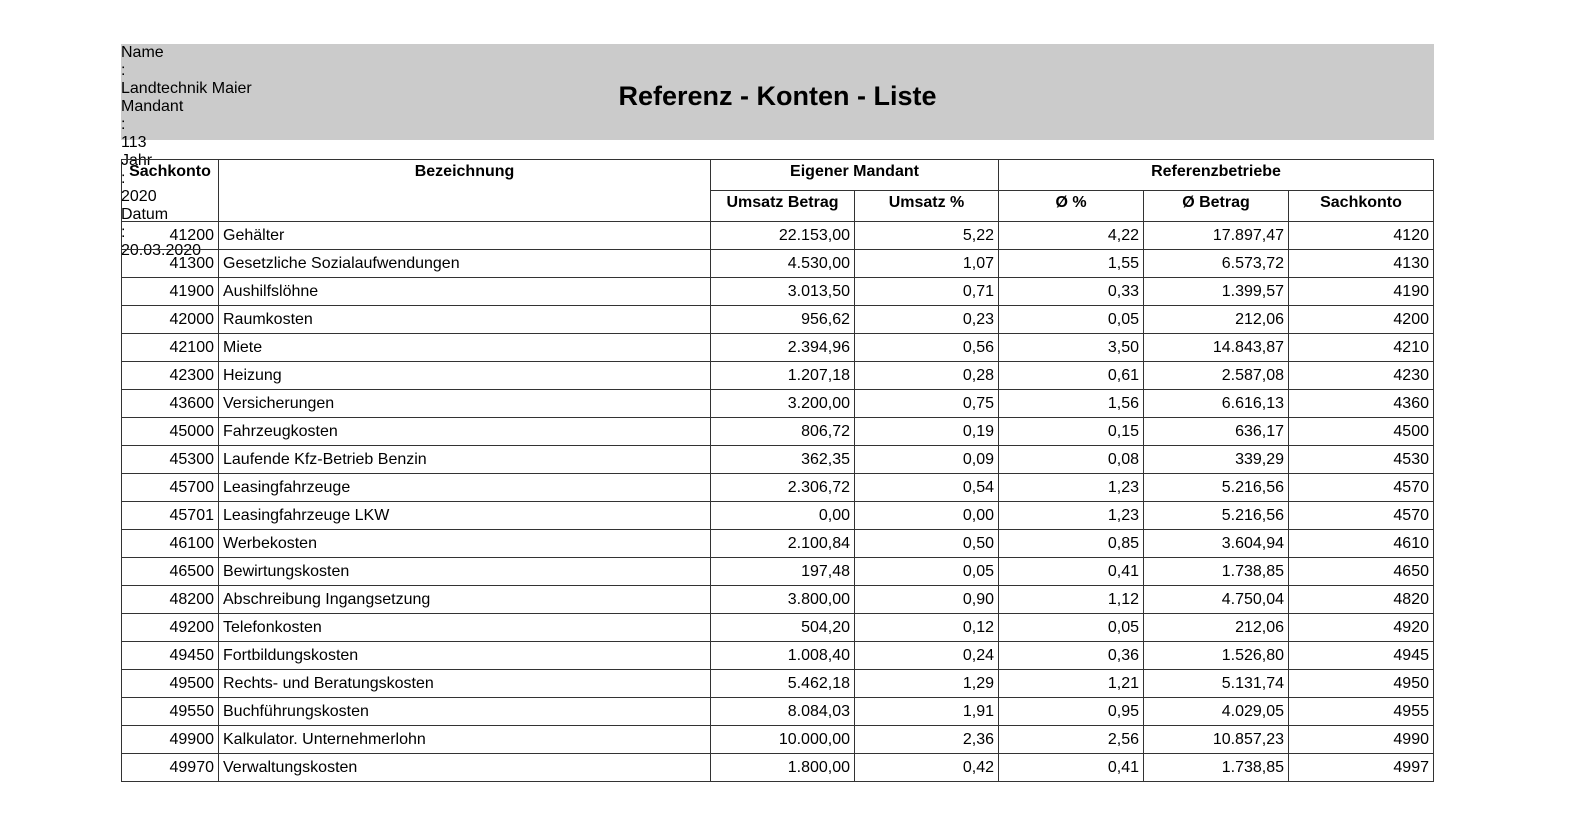  Describe the element at coordinates (1071, 235) in the screenshot. I see `cell: 4,22` at that location.